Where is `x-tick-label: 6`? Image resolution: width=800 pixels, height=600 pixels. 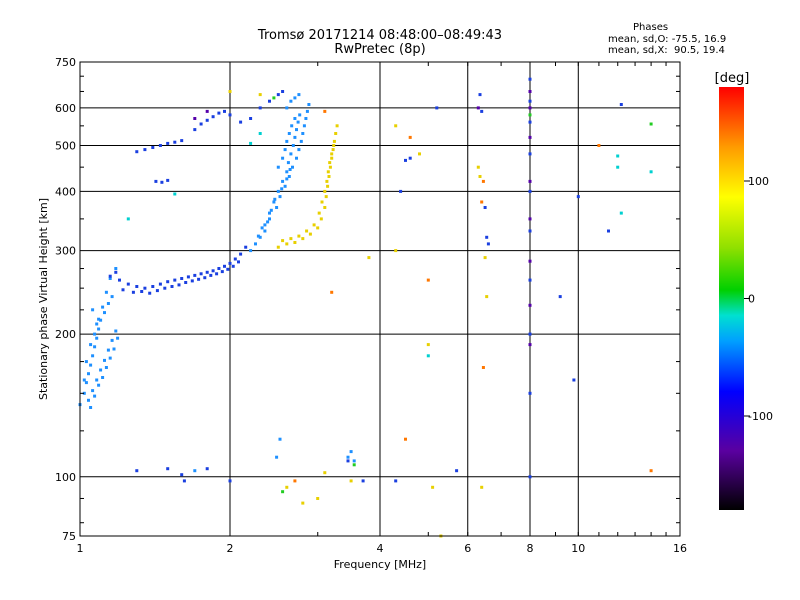
x-tick-label: 6 is located at coordinates (467, 548).